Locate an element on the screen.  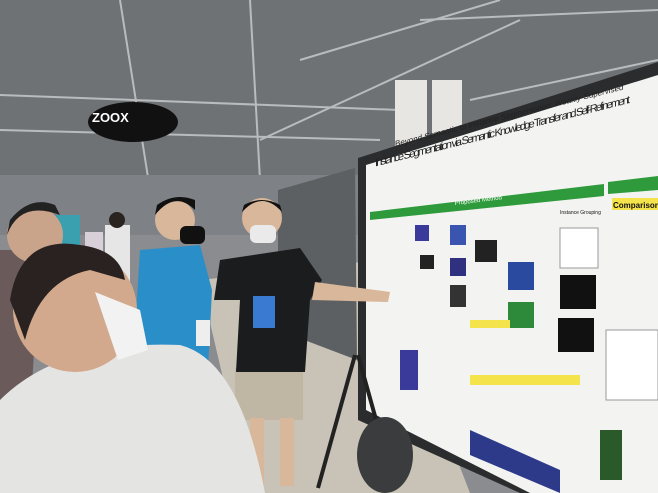
backpack is located at coordinates (385, 455).